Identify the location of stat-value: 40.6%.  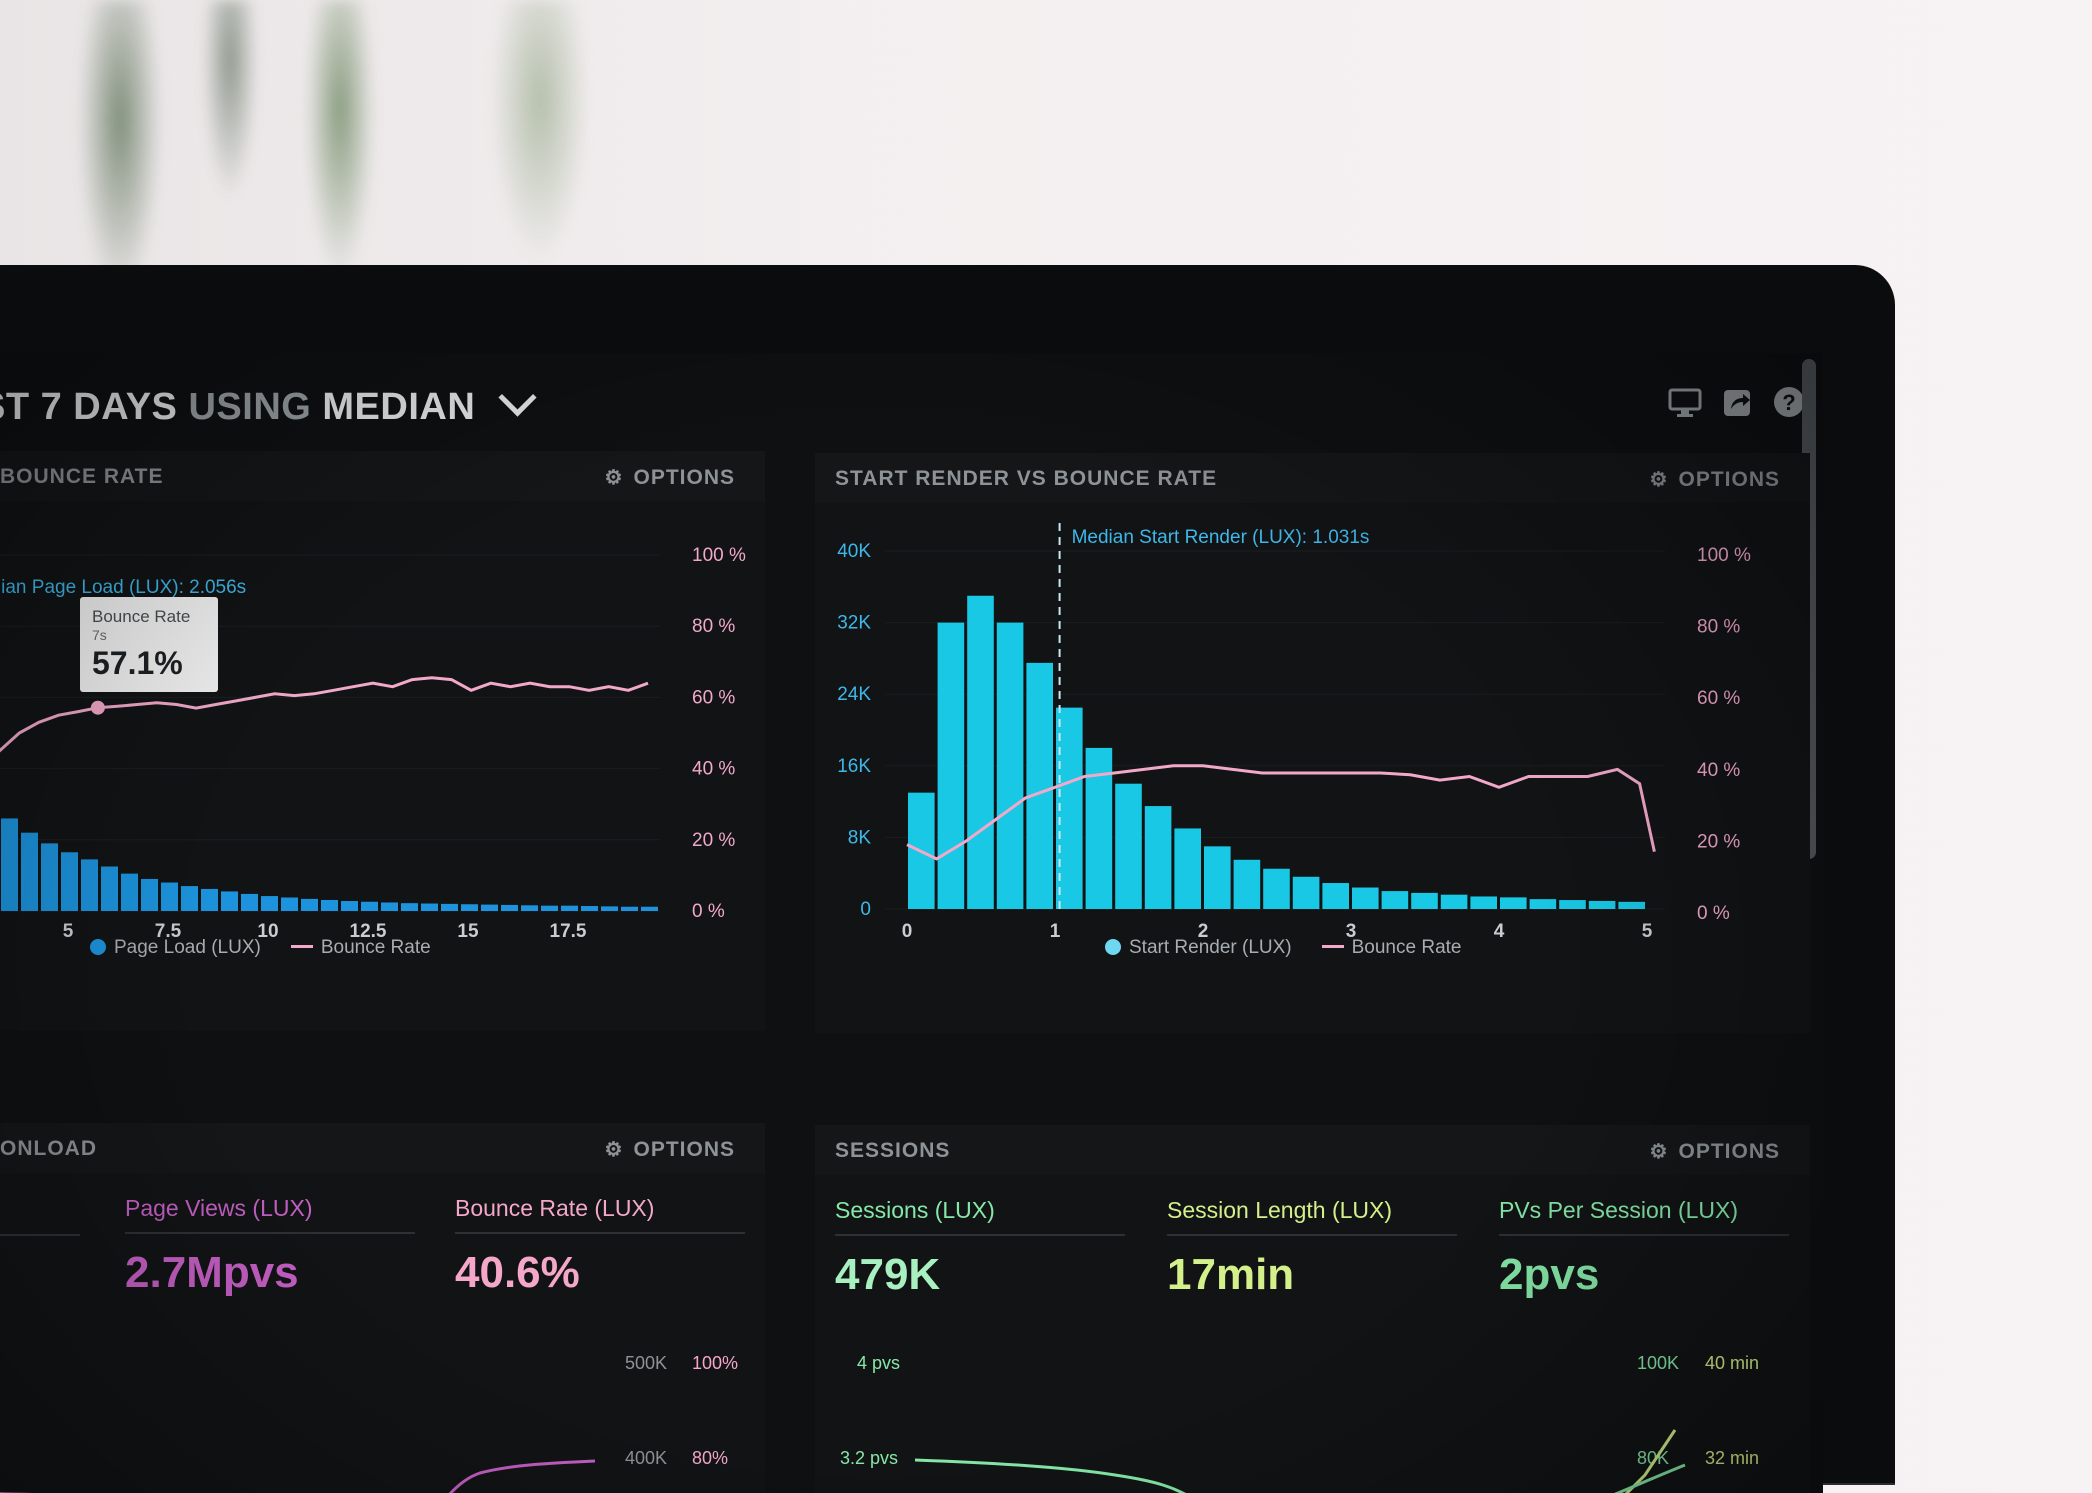
(517, 1272).